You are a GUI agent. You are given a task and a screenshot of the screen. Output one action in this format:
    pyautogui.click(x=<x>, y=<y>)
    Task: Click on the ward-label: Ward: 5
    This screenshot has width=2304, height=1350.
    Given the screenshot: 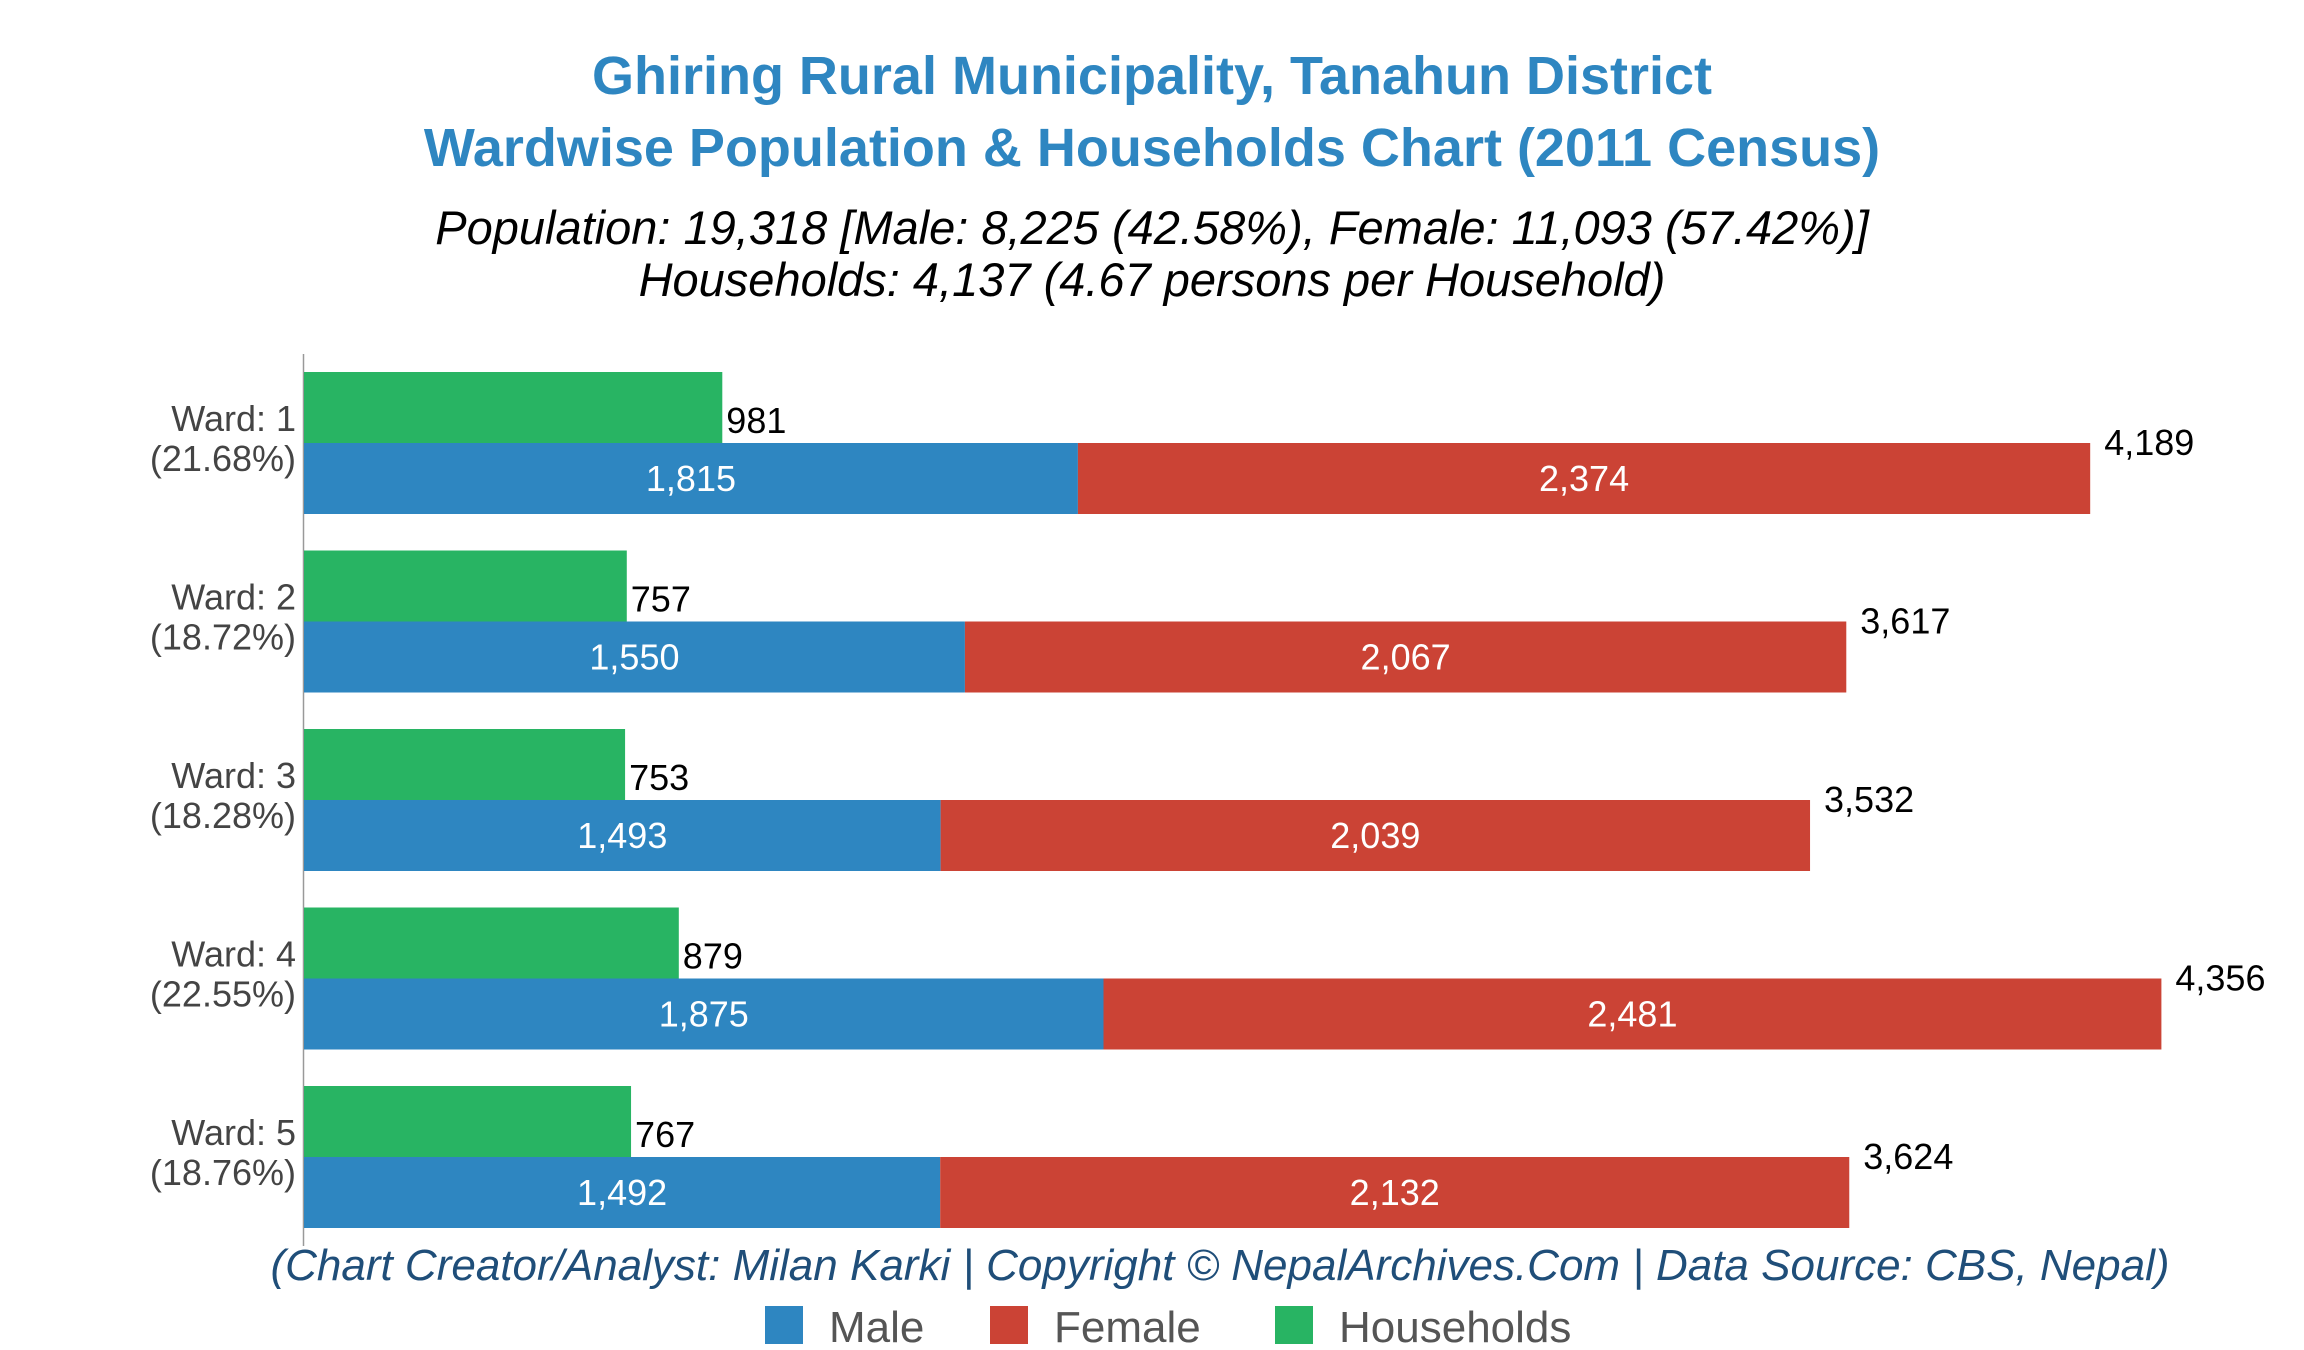 What is the action you would take?
    pyautogui.click(x=233, y=1132)
    